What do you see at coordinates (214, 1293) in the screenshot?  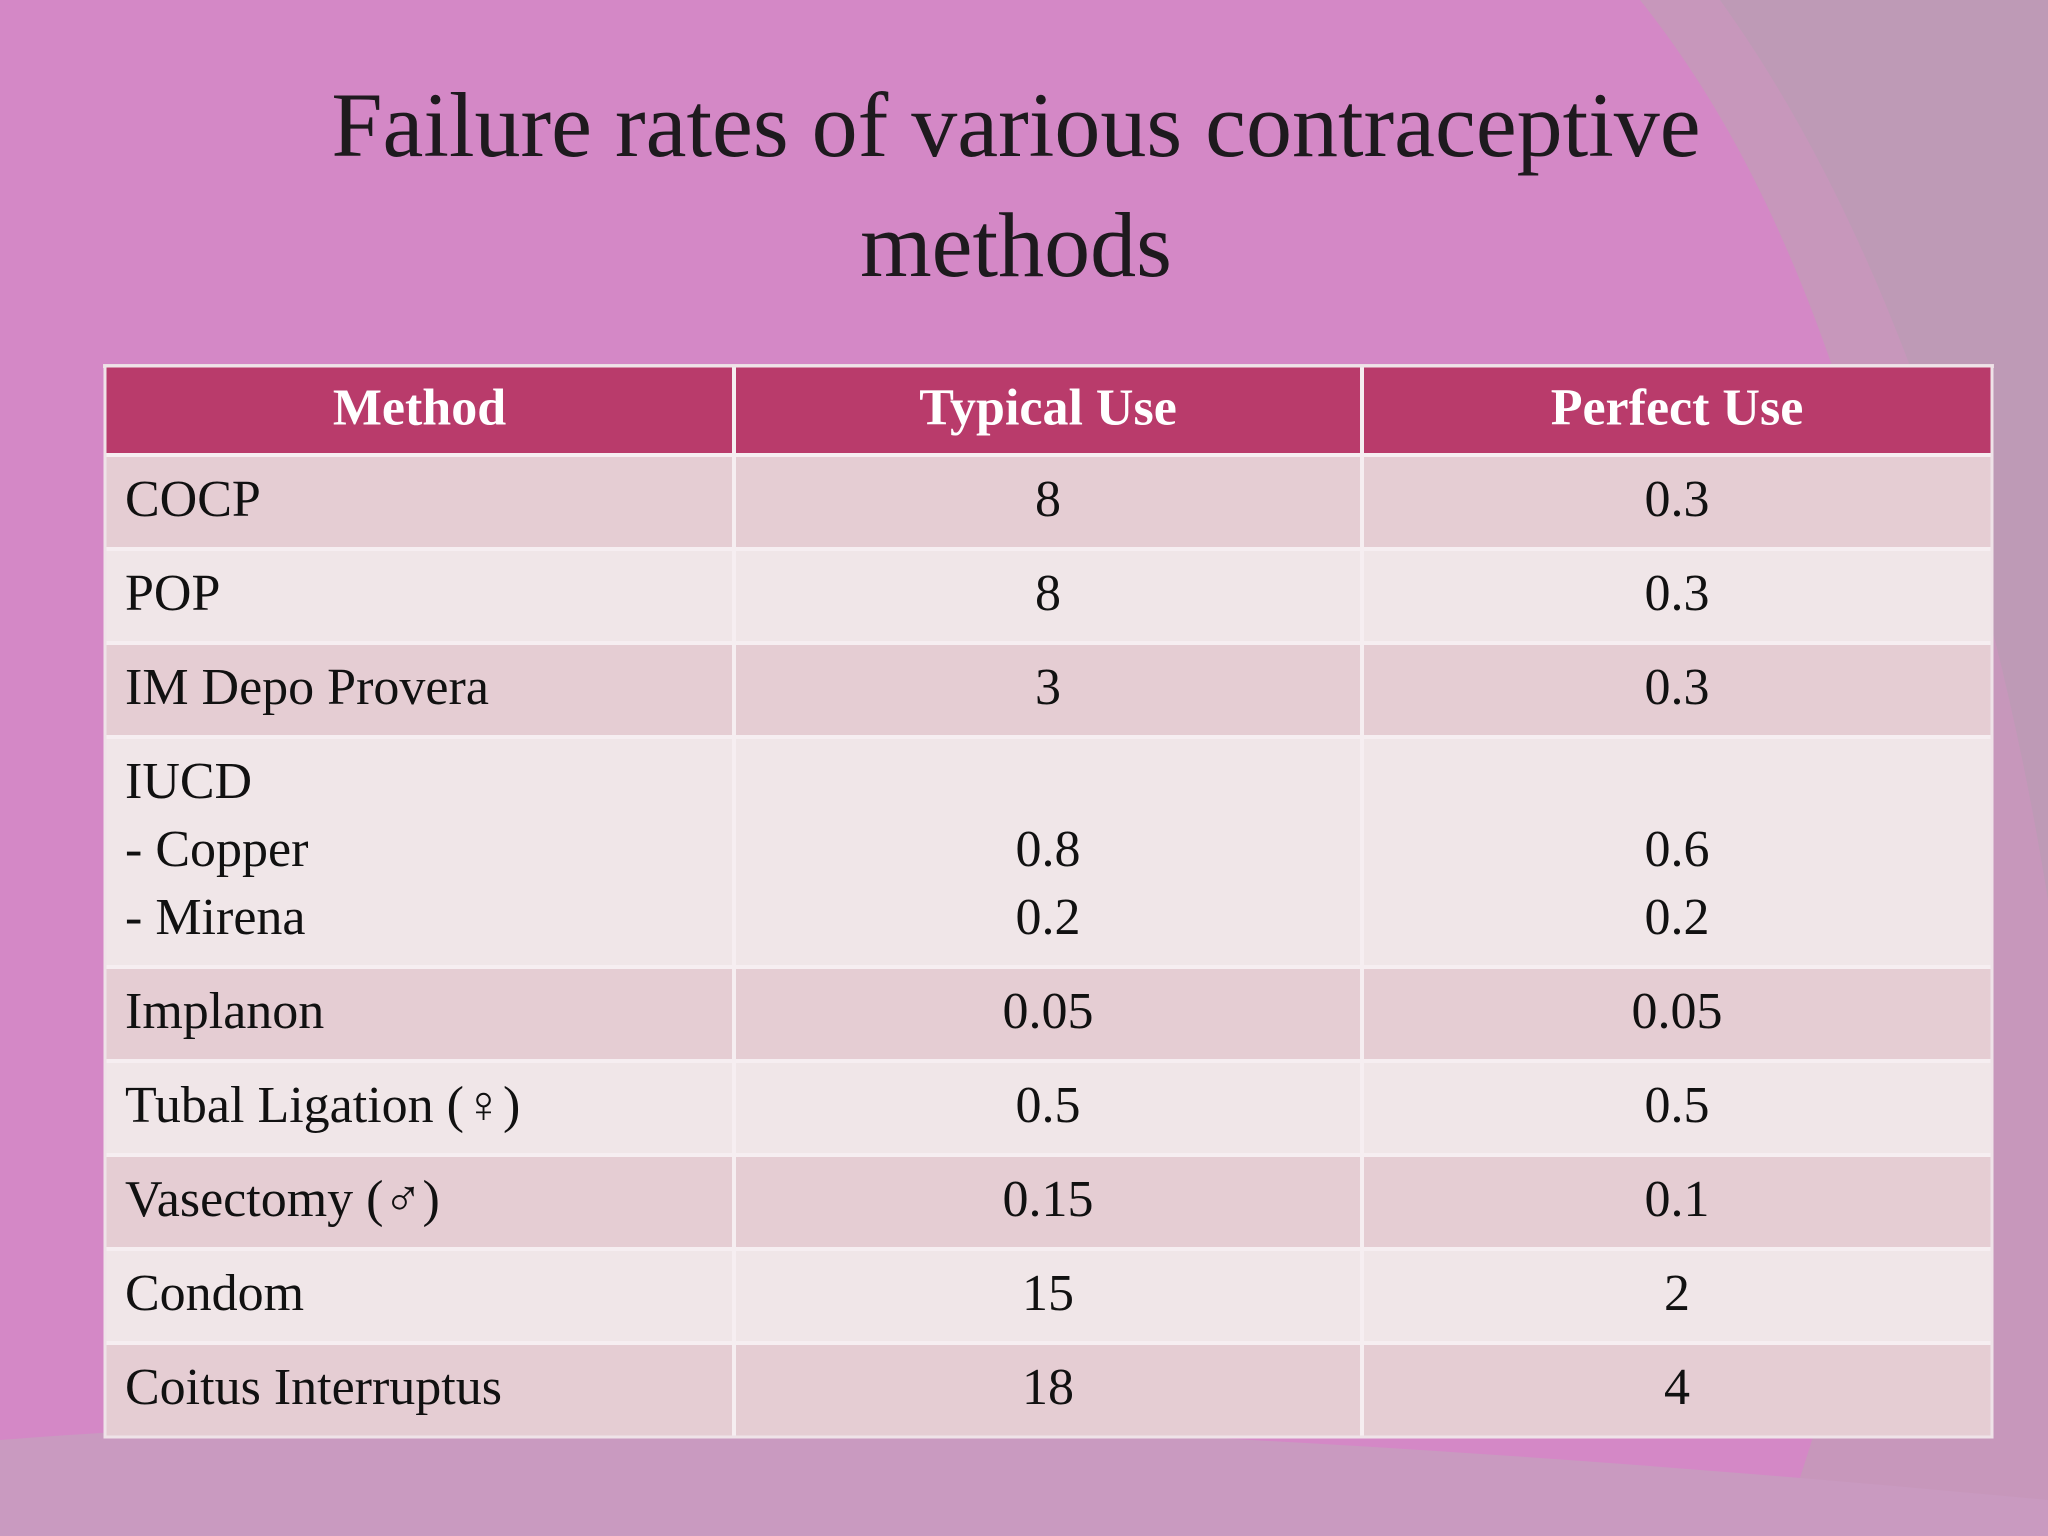 I see `method-cell: Condom` at bounding box center [214, 1293].